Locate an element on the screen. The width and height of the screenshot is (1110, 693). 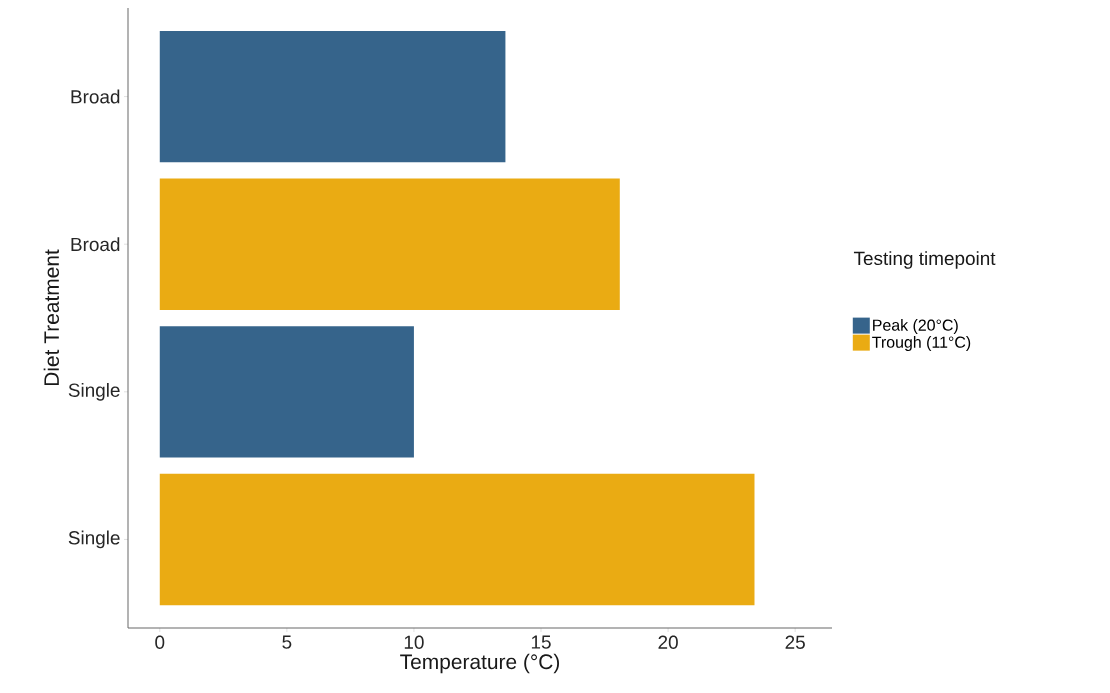
legend-label: Trough (11°C) is located at coordinates (921, 343).